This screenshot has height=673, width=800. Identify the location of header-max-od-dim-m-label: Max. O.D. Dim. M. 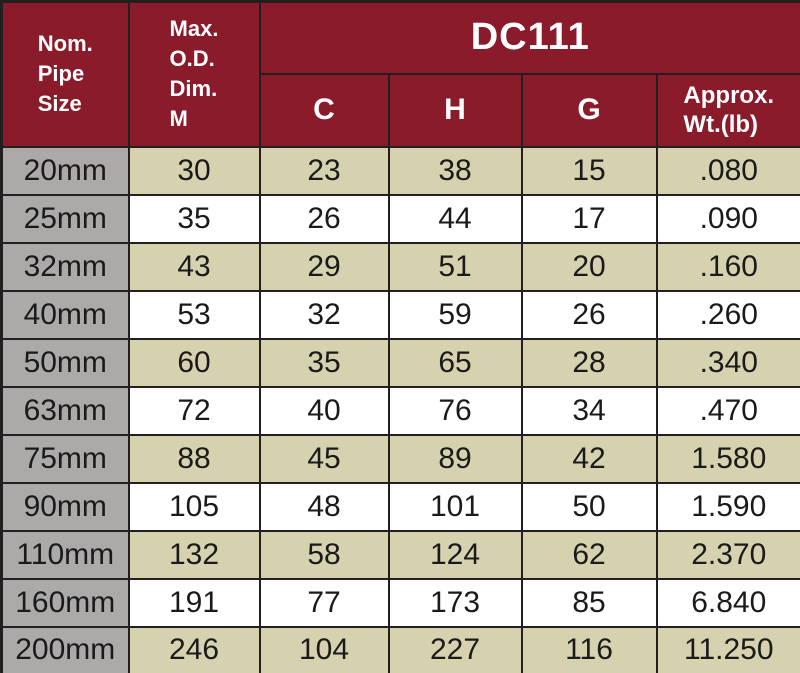
(194, 74).